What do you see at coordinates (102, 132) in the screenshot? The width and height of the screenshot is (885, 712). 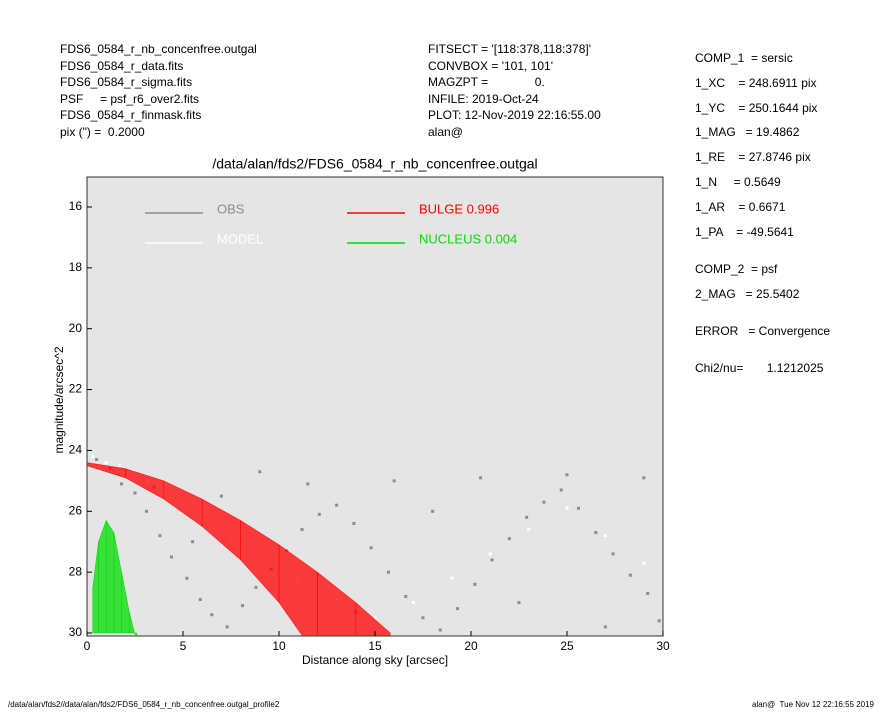 I see `info-line: pix (") = 0.2000` at bounding box center [102, 132].